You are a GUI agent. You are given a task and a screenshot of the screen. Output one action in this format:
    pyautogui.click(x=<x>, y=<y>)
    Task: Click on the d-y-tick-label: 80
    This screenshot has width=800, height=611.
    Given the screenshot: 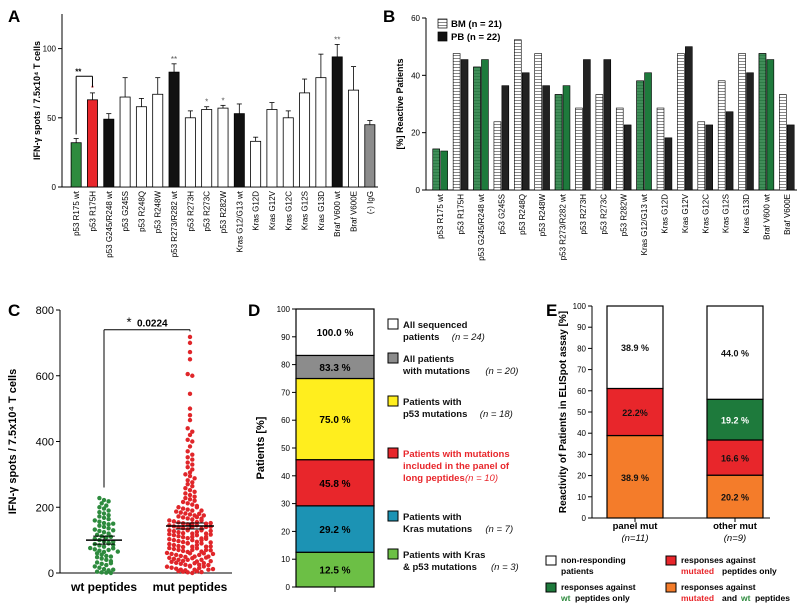 What is the action you would take?
    pyautogui.click(x=285, y=365)
    